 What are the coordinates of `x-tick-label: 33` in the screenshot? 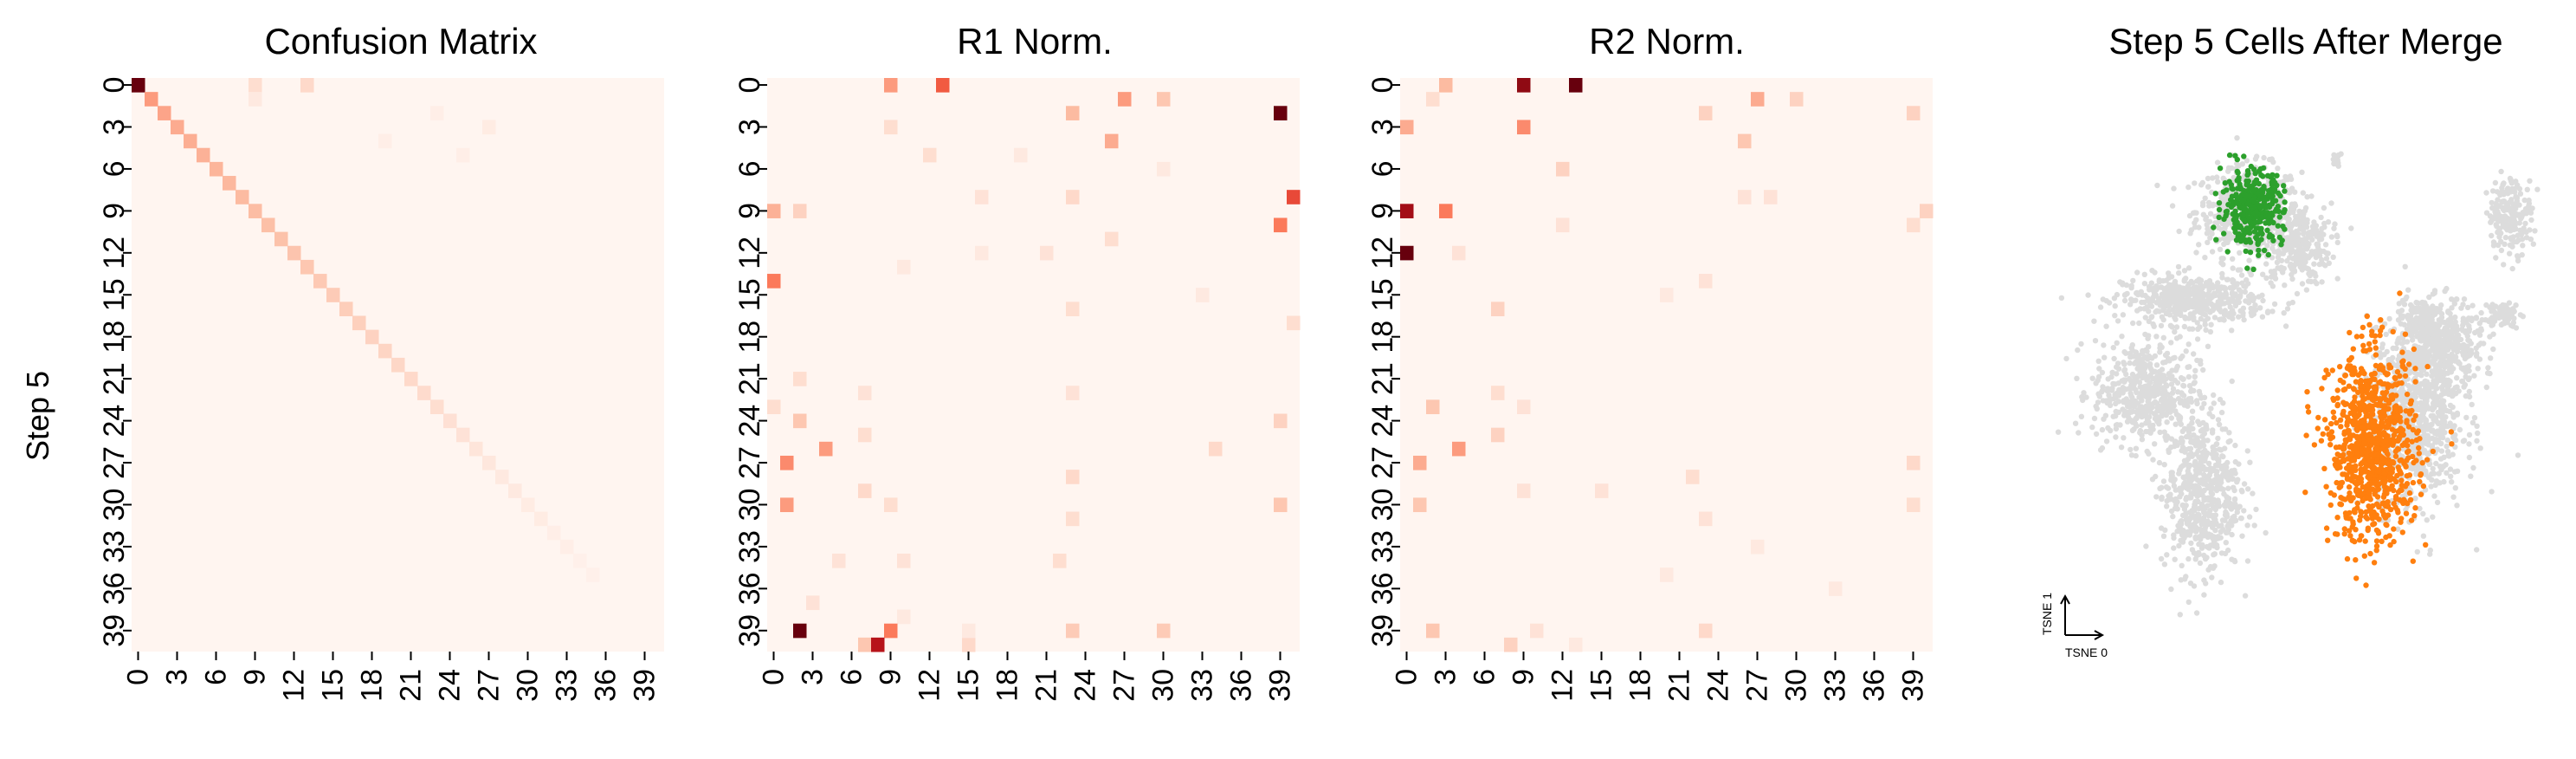 It's located at (567, 685).